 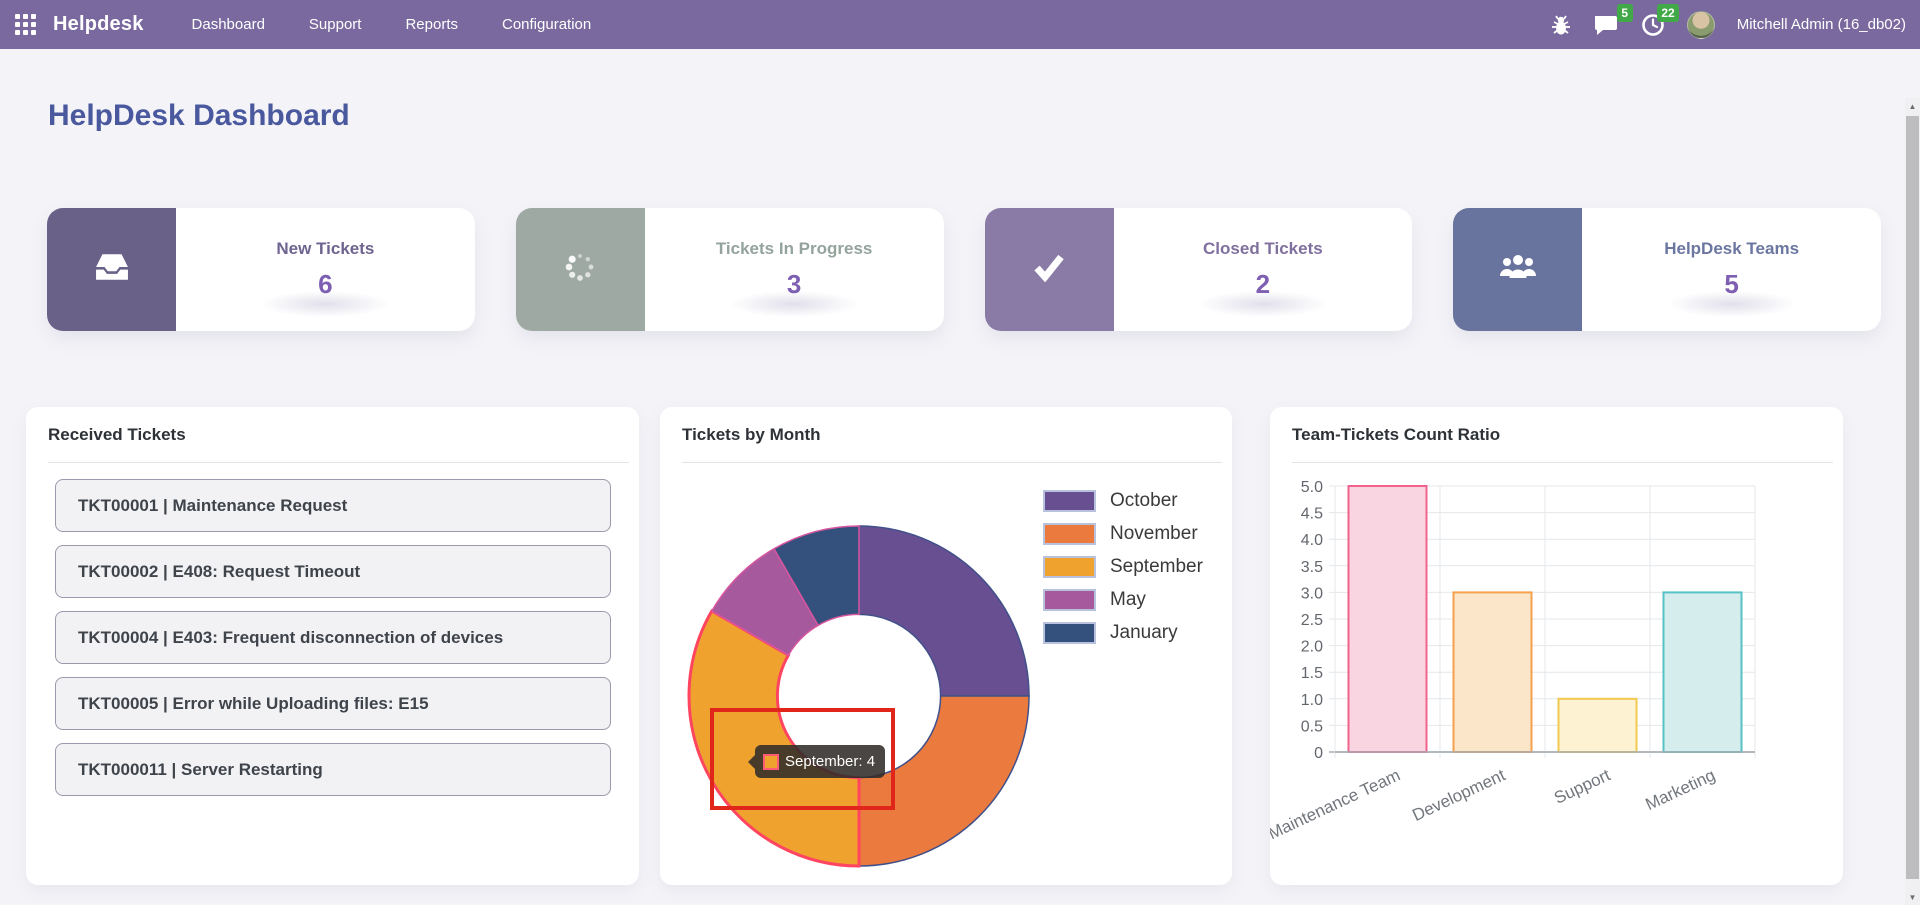 I want to click on debug-bug-icon, so click(x=1561, y=25).